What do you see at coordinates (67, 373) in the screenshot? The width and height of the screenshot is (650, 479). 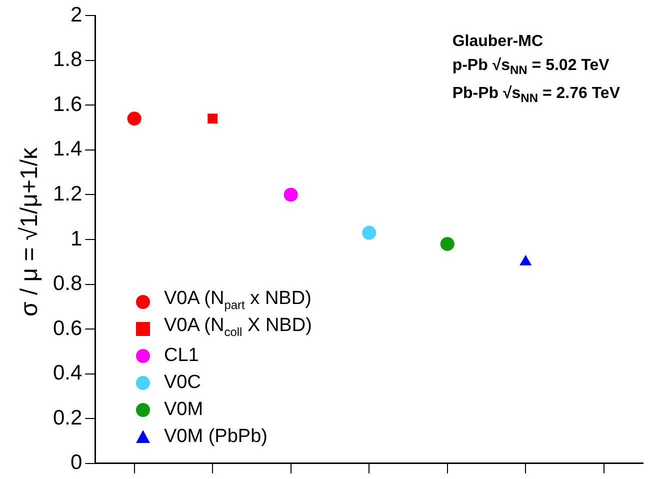 I see `y-tick-label: 0.4` at bounding box center [67, 373].